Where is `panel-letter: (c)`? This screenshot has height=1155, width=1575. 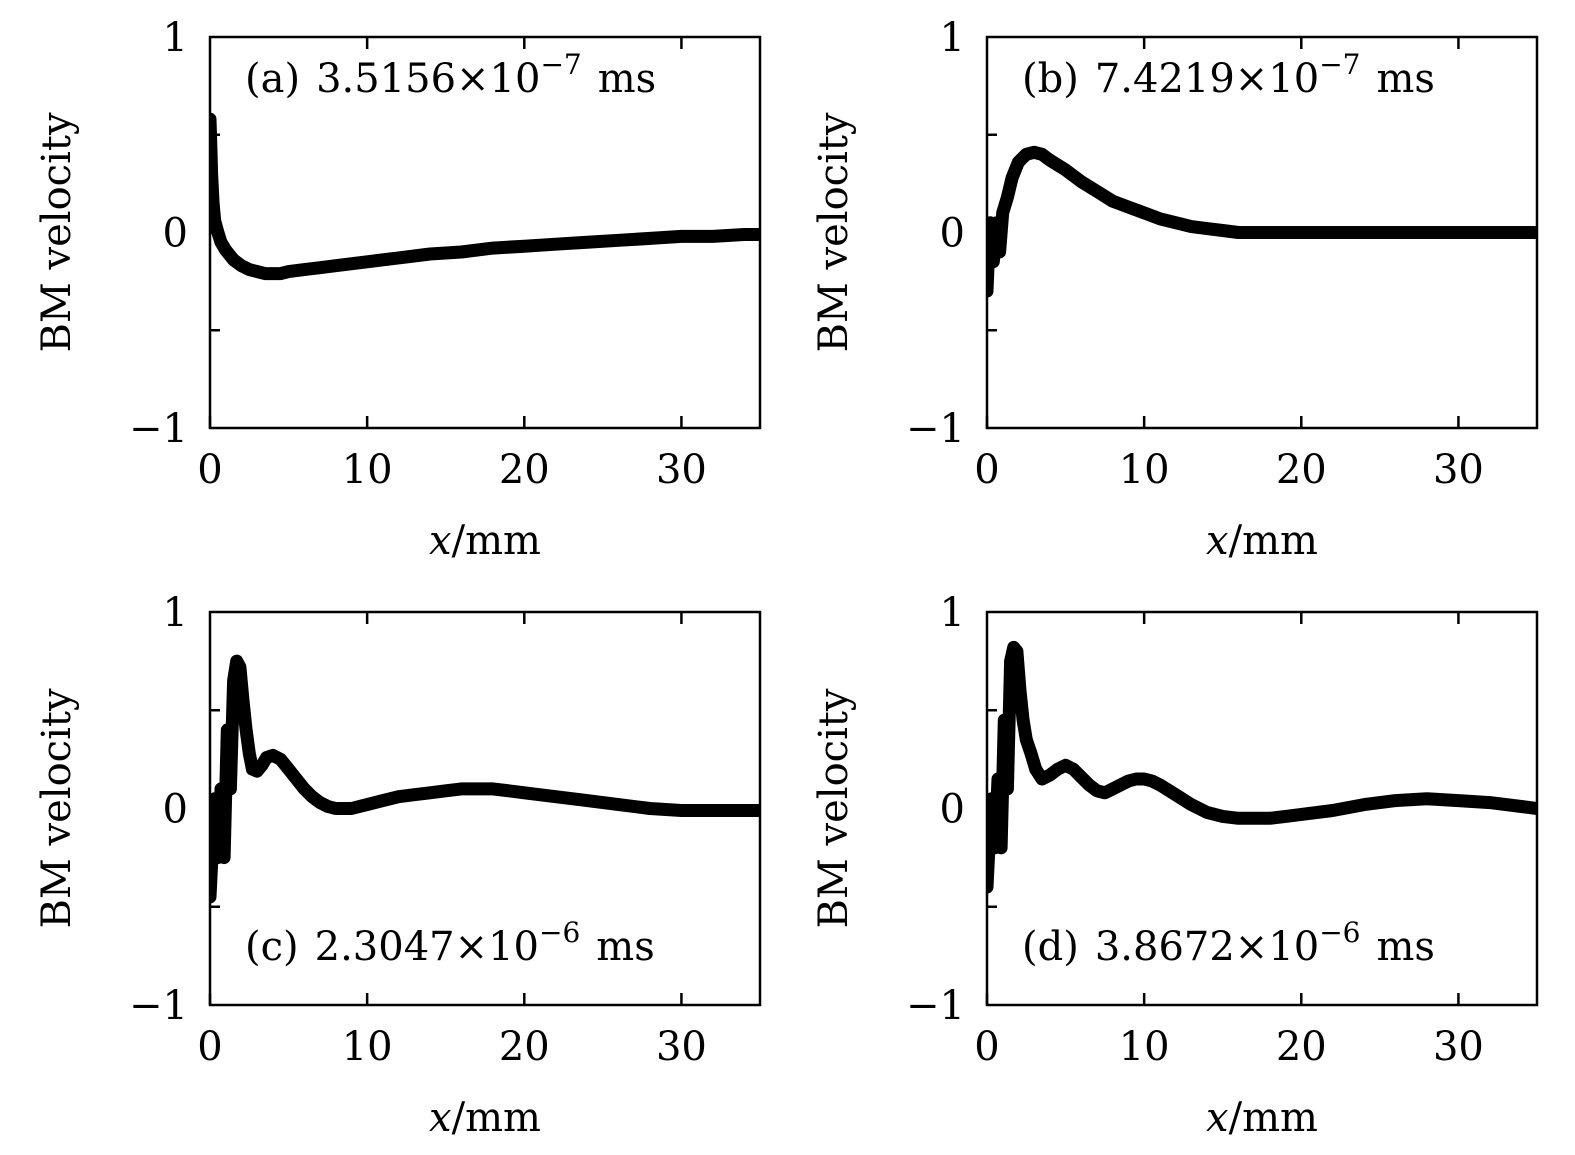 panel-letter: (c) is located at coordinates (272, 947).